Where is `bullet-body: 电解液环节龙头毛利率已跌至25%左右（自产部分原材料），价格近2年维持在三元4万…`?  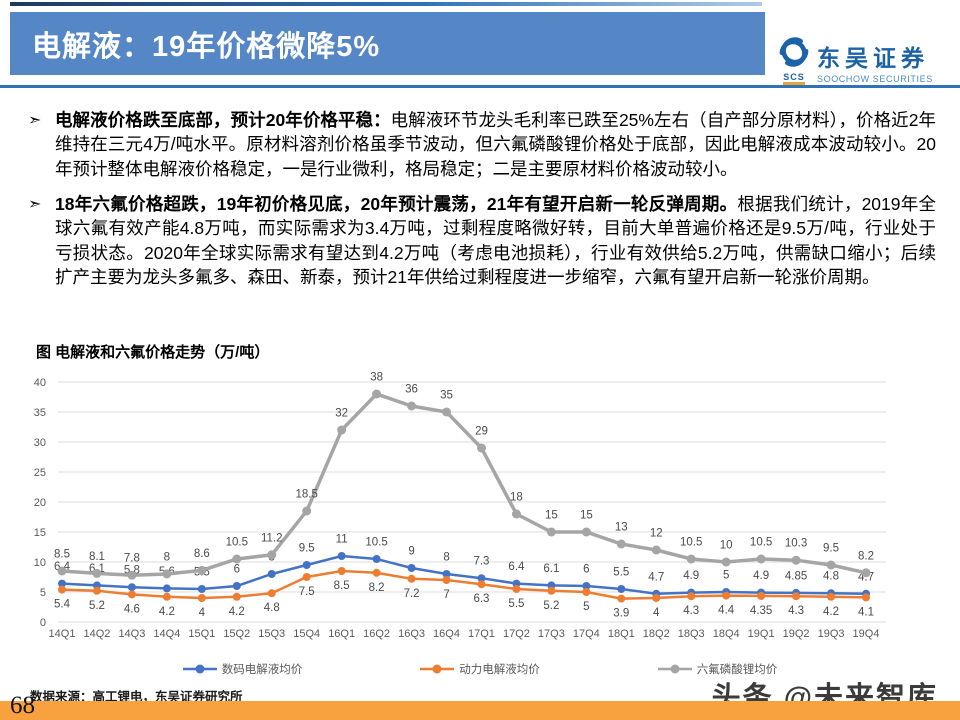
bullet-body: 电解液环节龙头毛利率已跌至25%左右（自产部分原材料），价格近2年维持在三元4万… is located at coordinates (495, 144).